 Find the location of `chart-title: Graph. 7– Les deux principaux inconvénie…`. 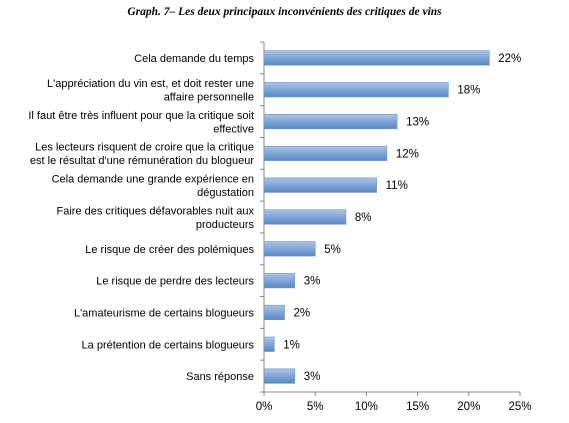

chart-title: Graph. 7– Les deux principaux inconvénie… is located at coordinates (284, 12).